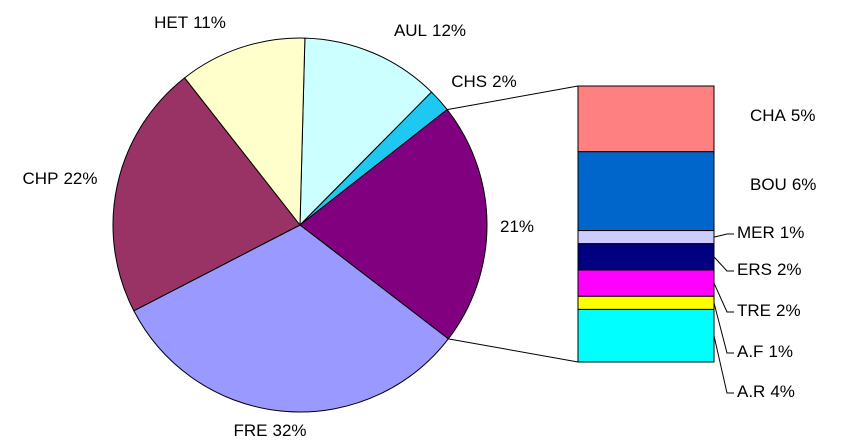  Describe the element at coordinates (171, 22) in the screenshot. I see `slice-name: HET` at that location.